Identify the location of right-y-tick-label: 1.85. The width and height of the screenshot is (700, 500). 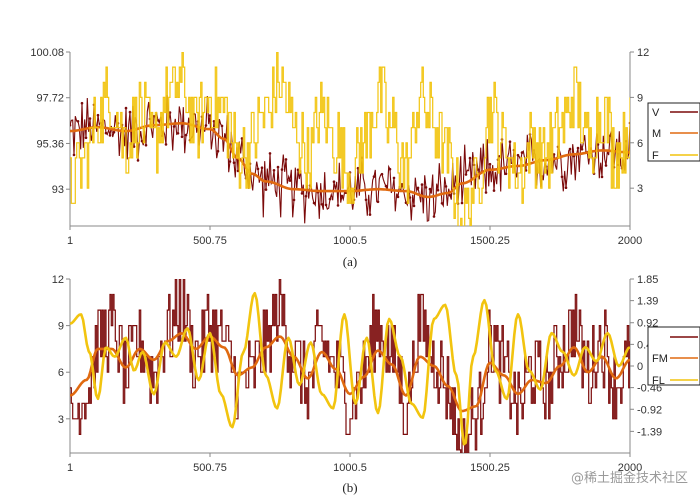
(647, 280).